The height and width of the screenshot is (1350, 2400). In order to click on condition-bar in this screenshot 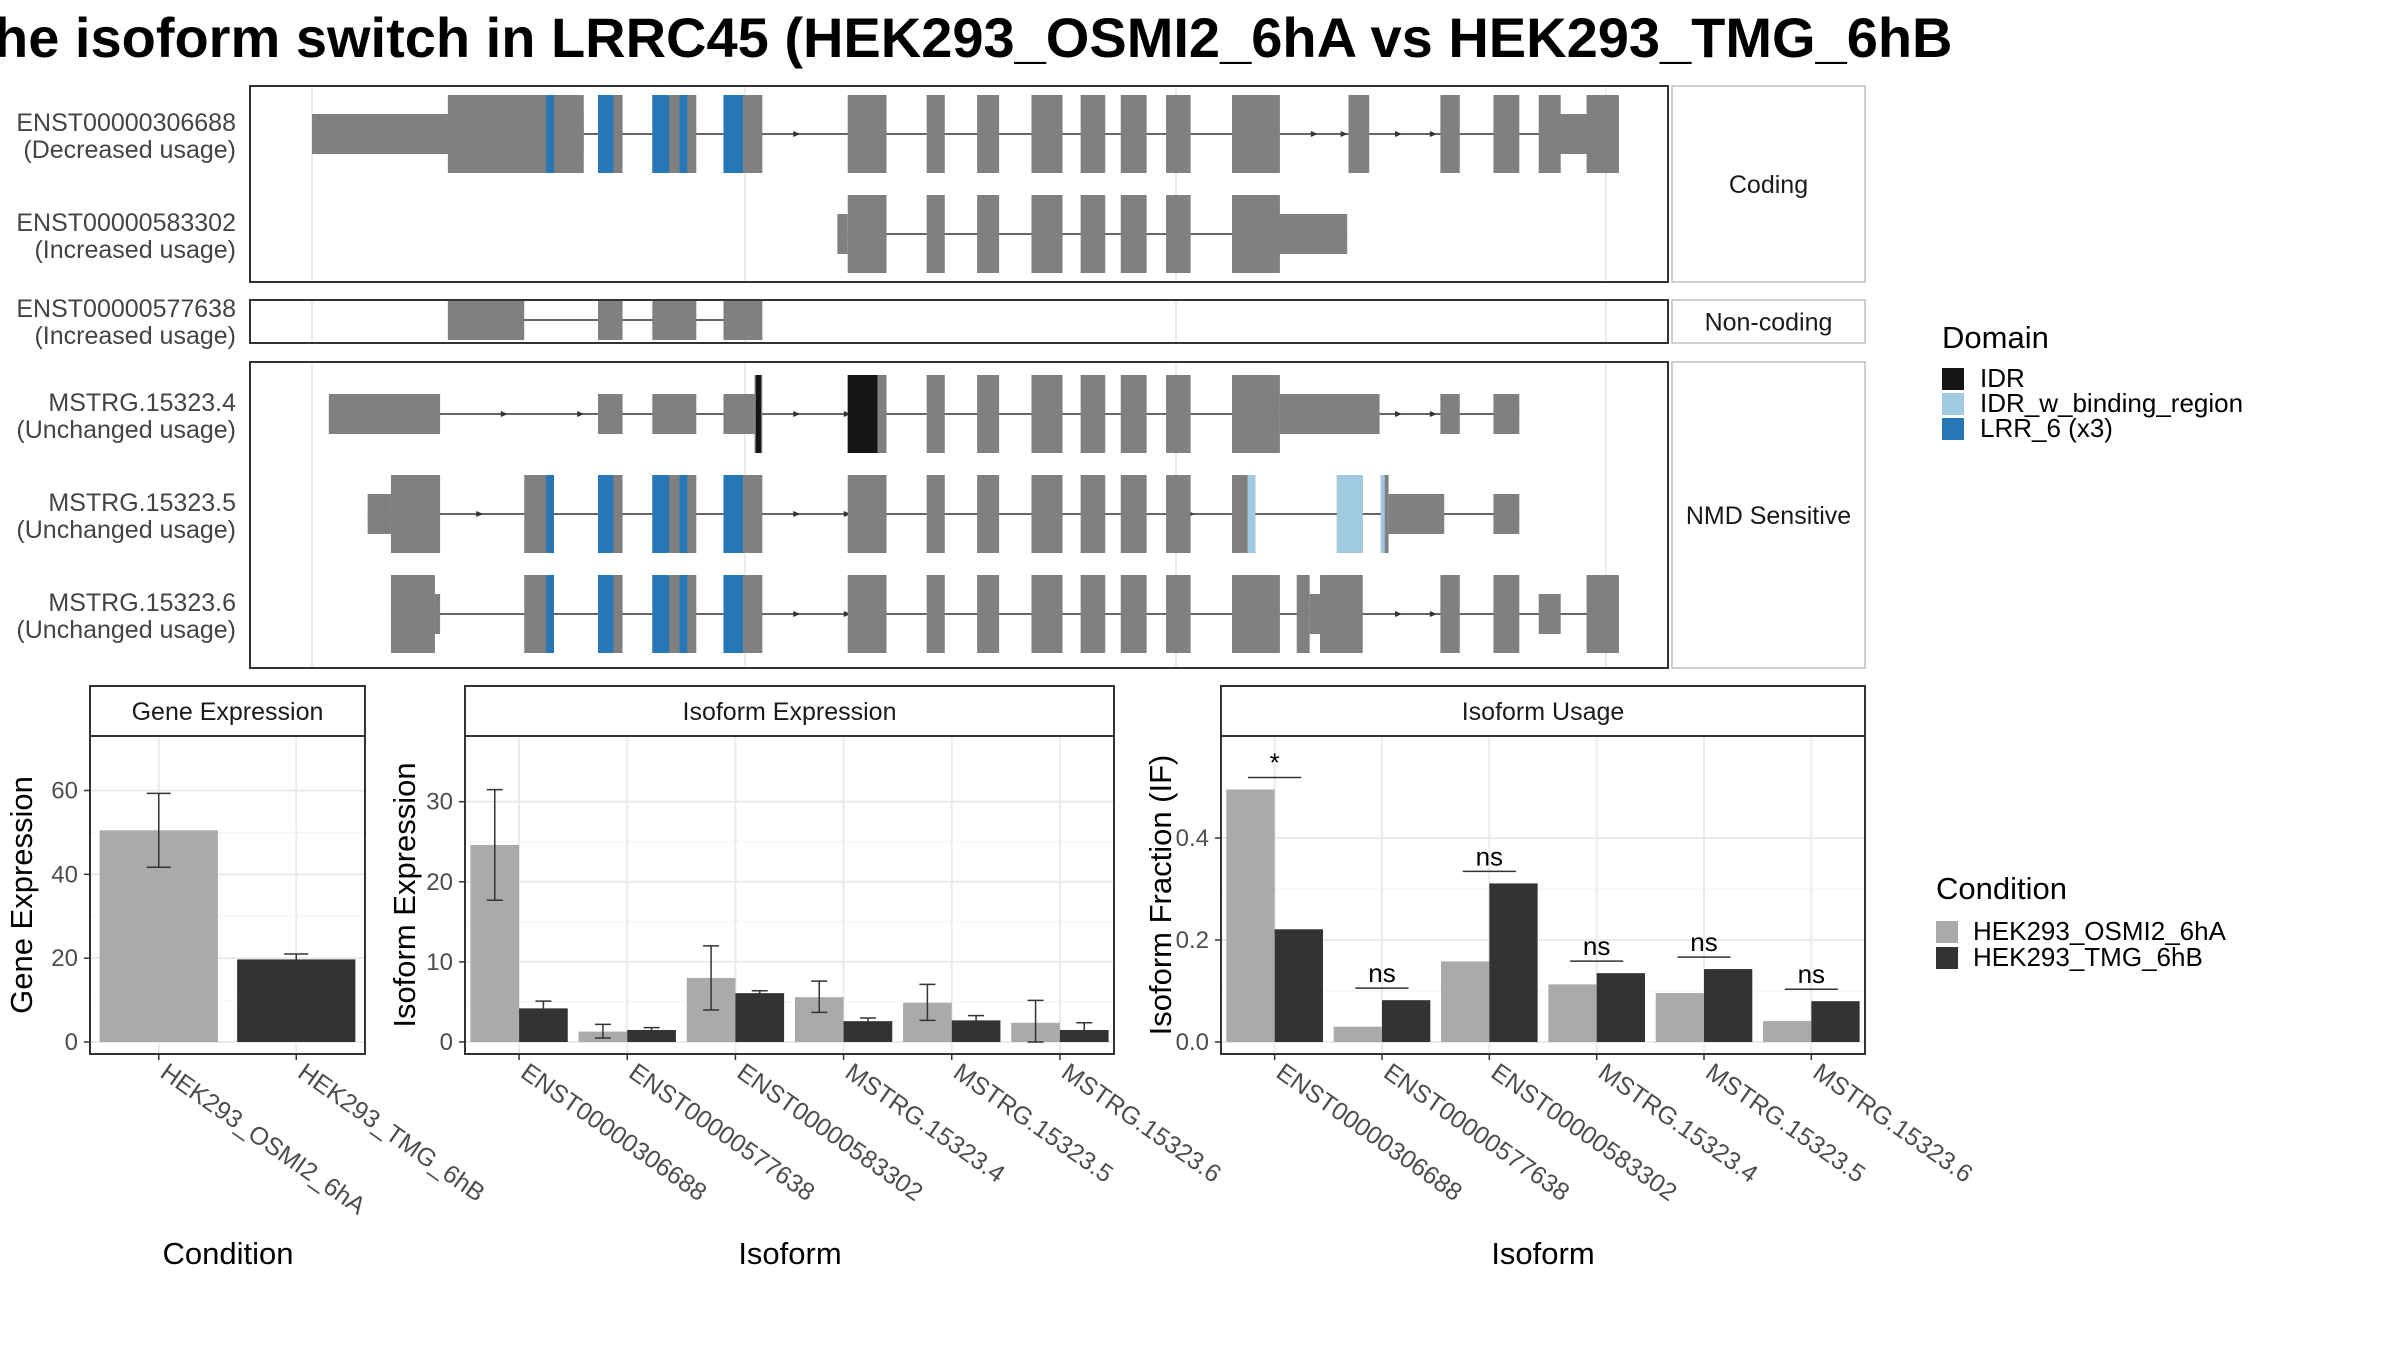, I will do `click(296, 1000)`.